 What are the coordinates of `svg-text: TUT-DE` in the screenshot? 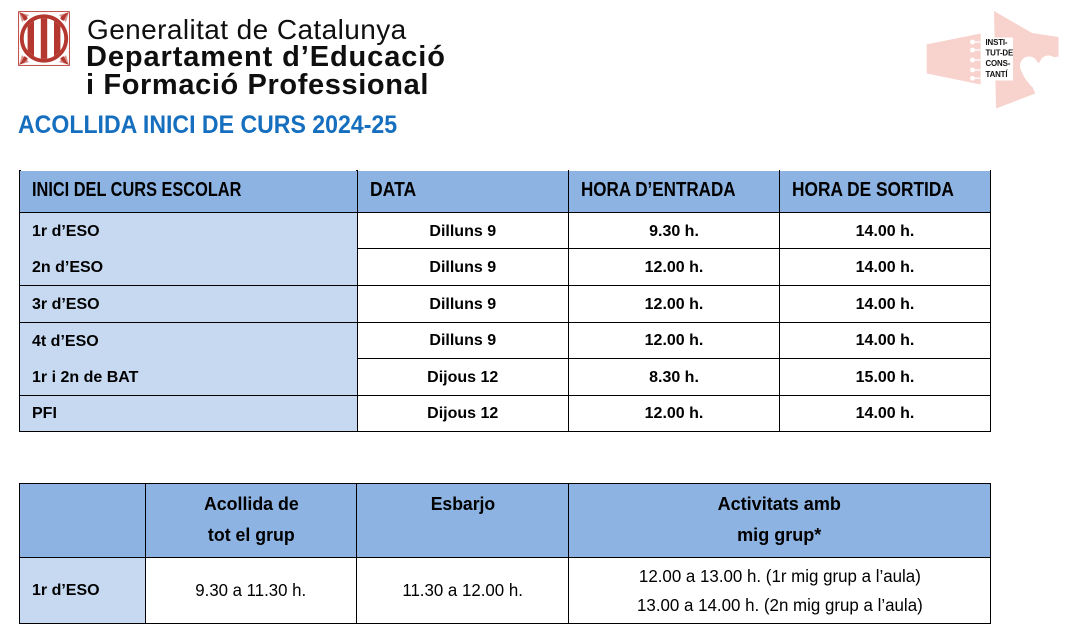 It's located at (1000, 53).